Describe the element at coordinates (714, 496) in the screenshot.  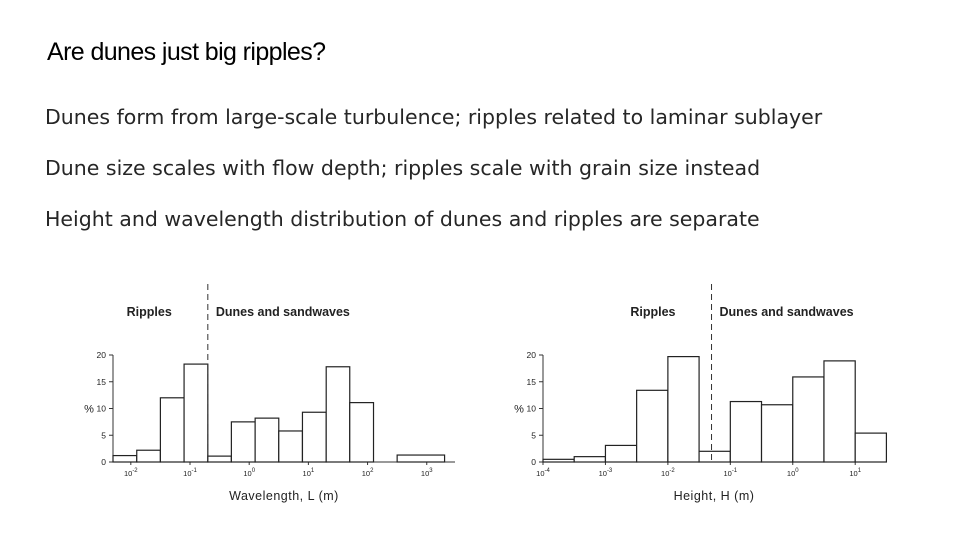
I see `x-axis-label: Height, H (m)` at that location.